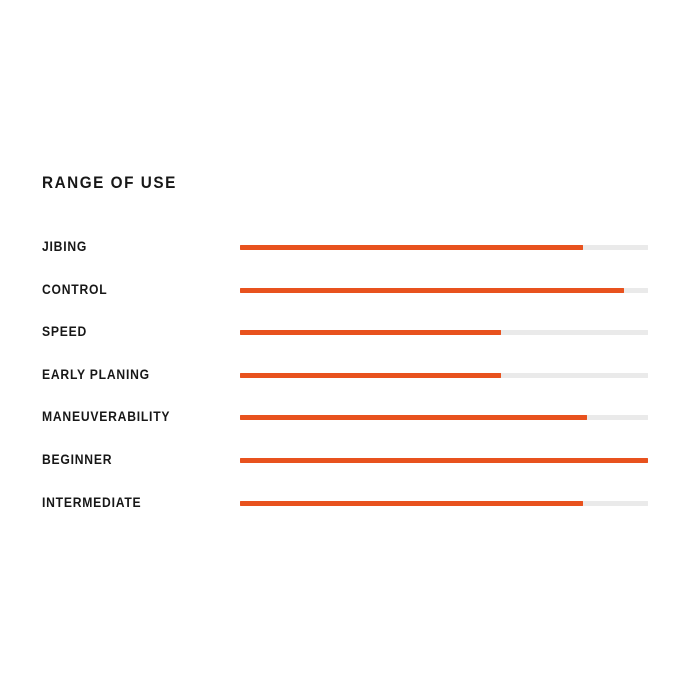 The width and height of the screenshot is (700, 700). Describe the element at coordinates (65, 246) in the screenshot. I see `chart-row-label: JIBING` at that location.